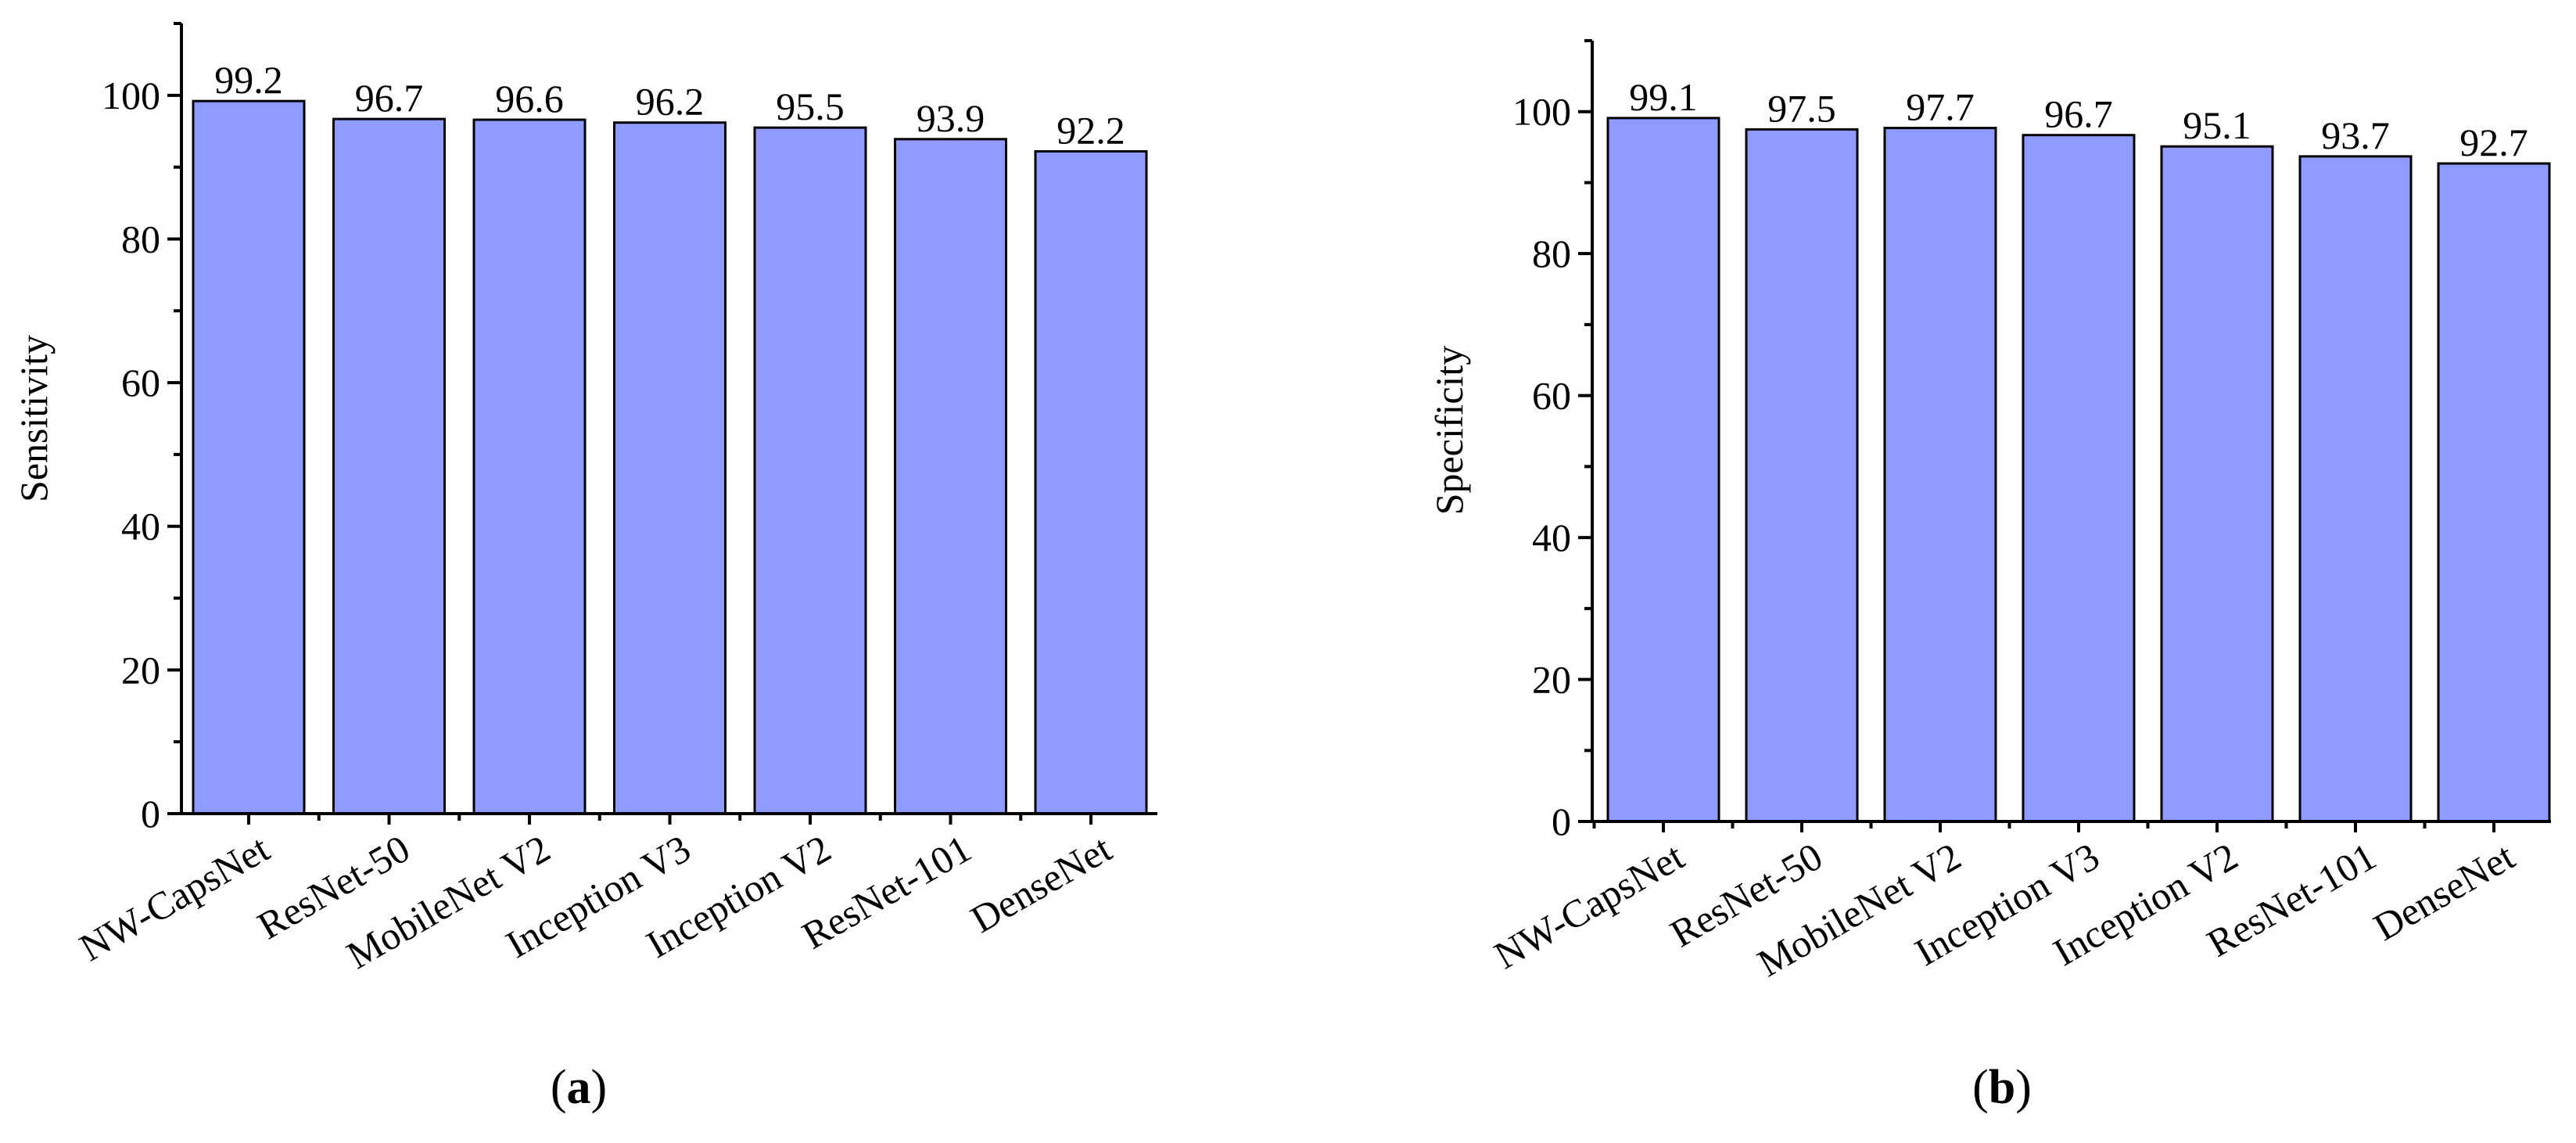  What do you see at coordinates (2217, 125) in the screenshot?
I see `bar-value-label: 95.1` at bounding box center [2217, 125].